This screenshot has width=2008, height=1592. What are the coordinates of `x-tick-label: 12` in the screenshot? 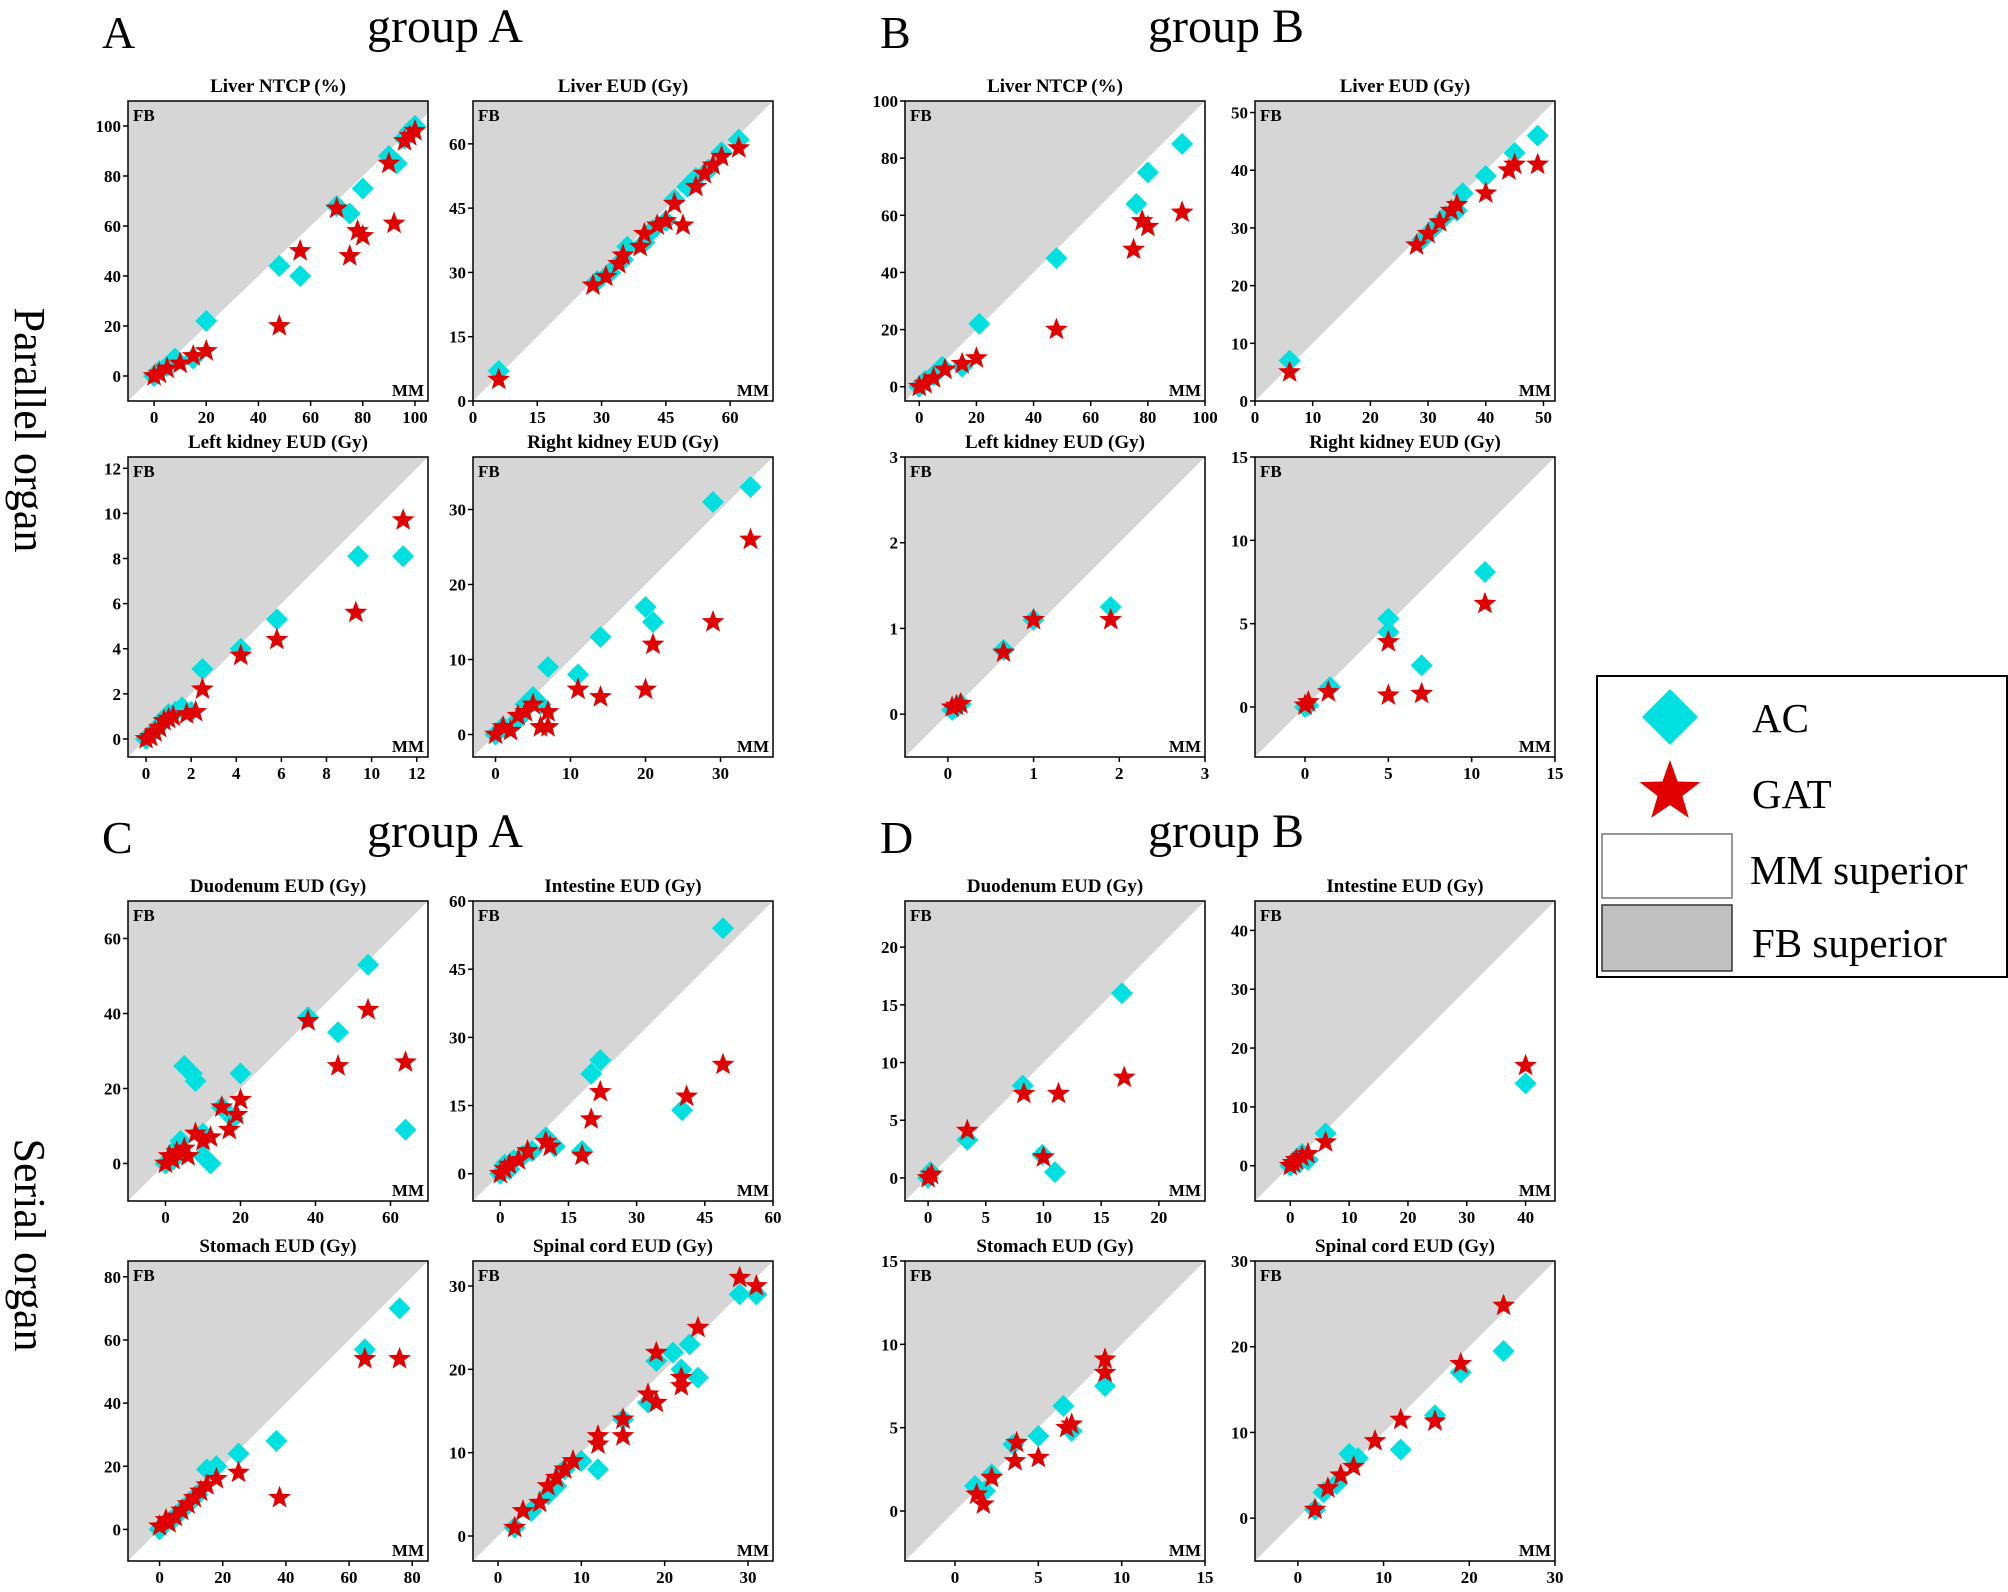 It's located at (416, 773).